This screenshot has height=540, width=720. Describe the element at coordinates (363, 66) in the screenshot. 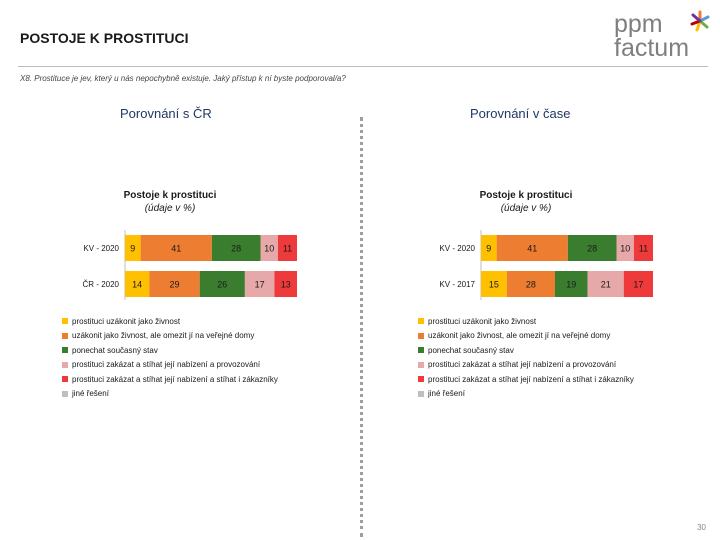

I see `header-rule` at that location.